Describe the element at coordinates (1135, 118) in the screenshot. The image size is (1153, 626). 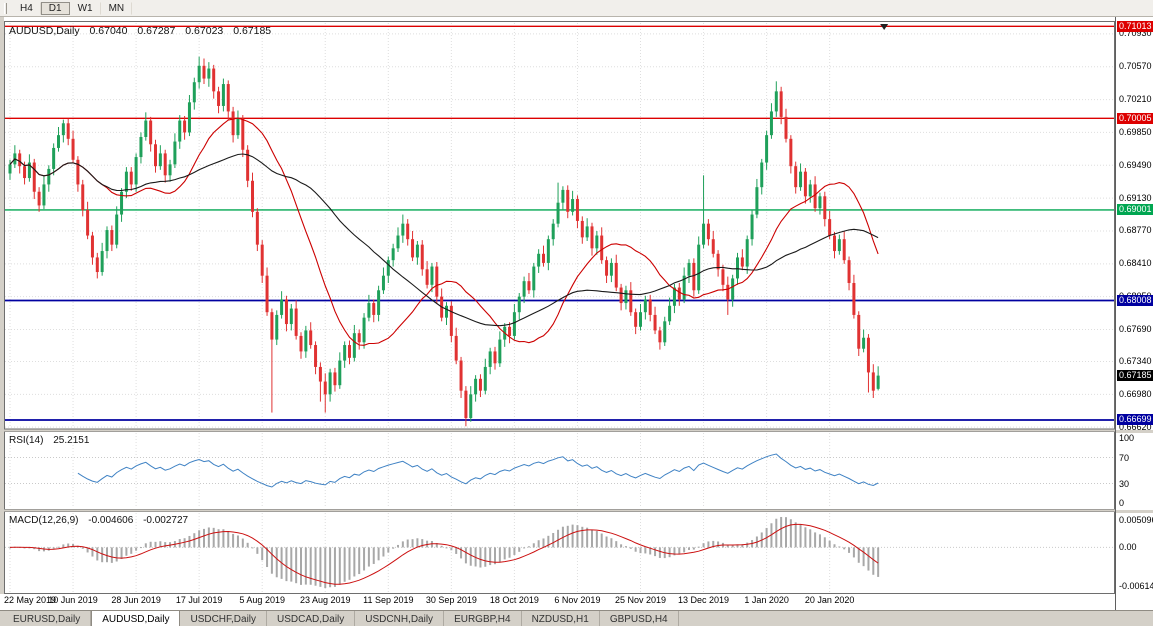
I see `price-badge: 0.70005` at that location.